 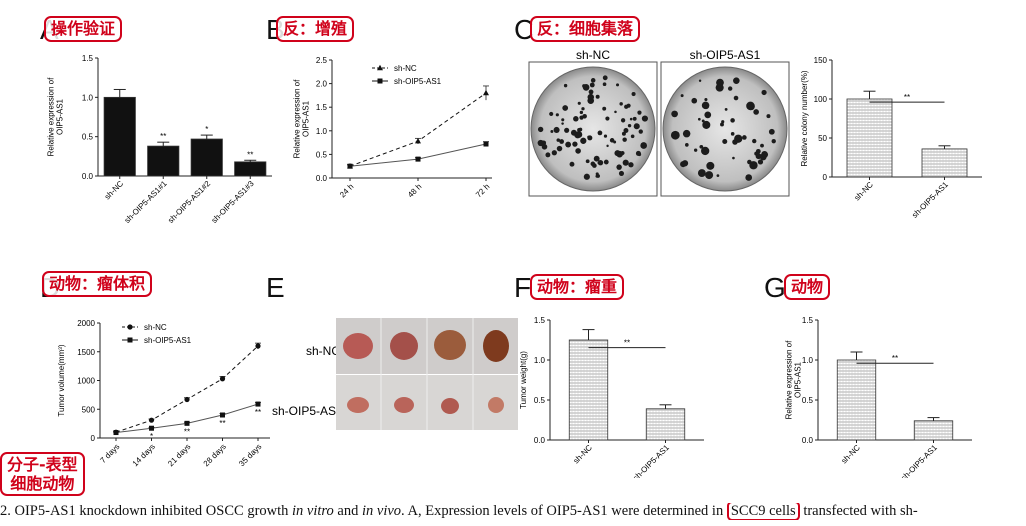 I want to click on y-axis-label: Relative colony number(%), so click(x=804, y=118).